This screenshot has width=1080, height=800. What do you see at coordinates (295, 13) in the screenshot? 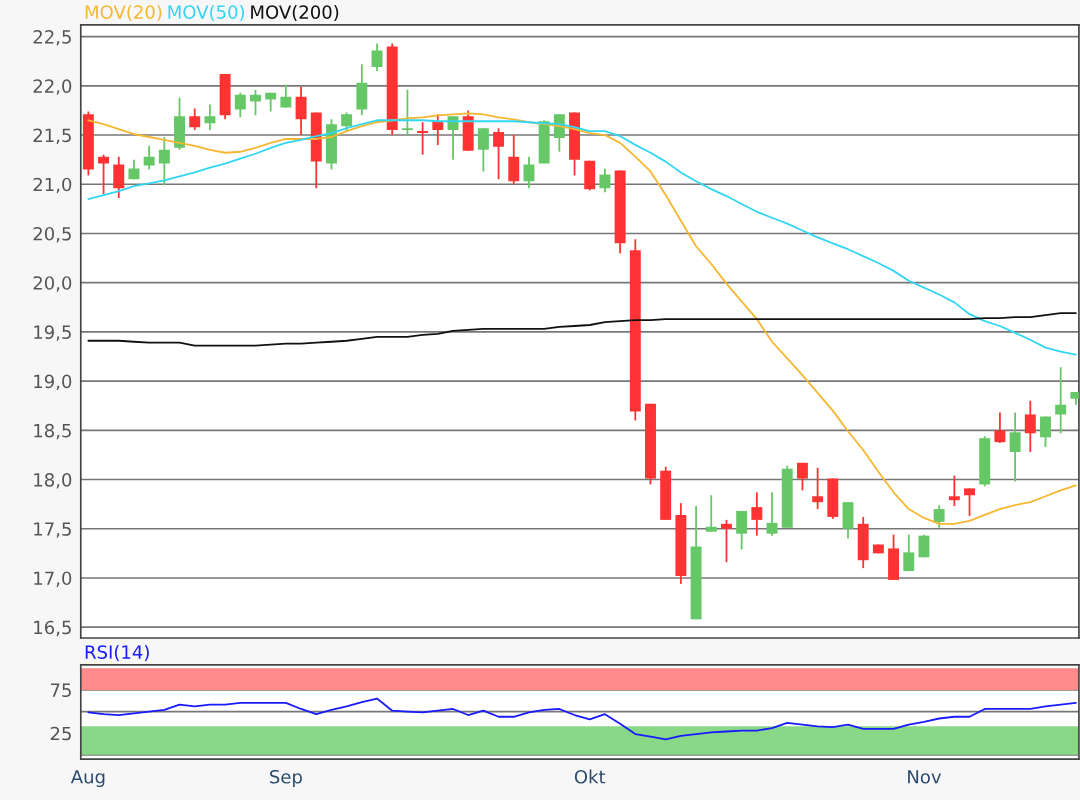
I see `text: MOV(200)` at bounding box center [295, 13].